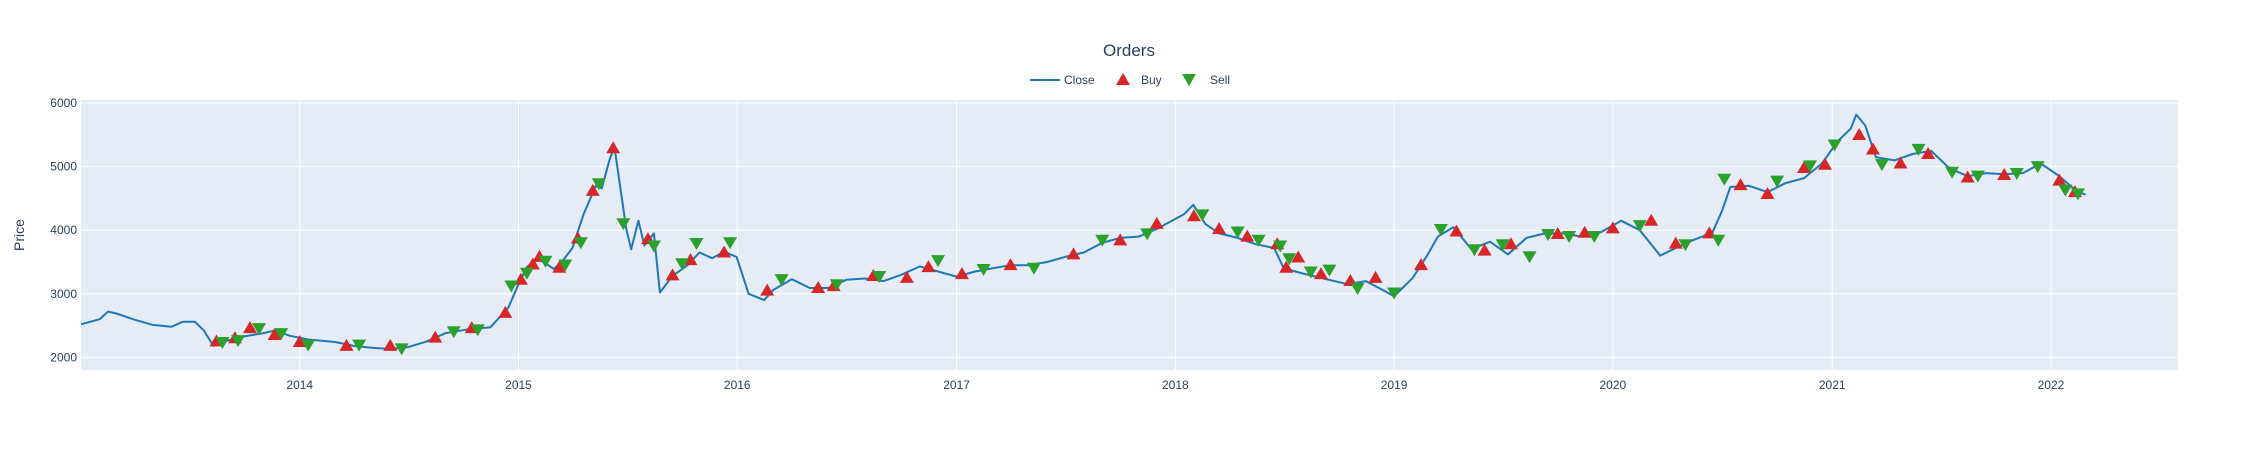  Describe the element at coordinates (1062, 80) in the screenshot. I see `legend-item-close: Close` at that location.